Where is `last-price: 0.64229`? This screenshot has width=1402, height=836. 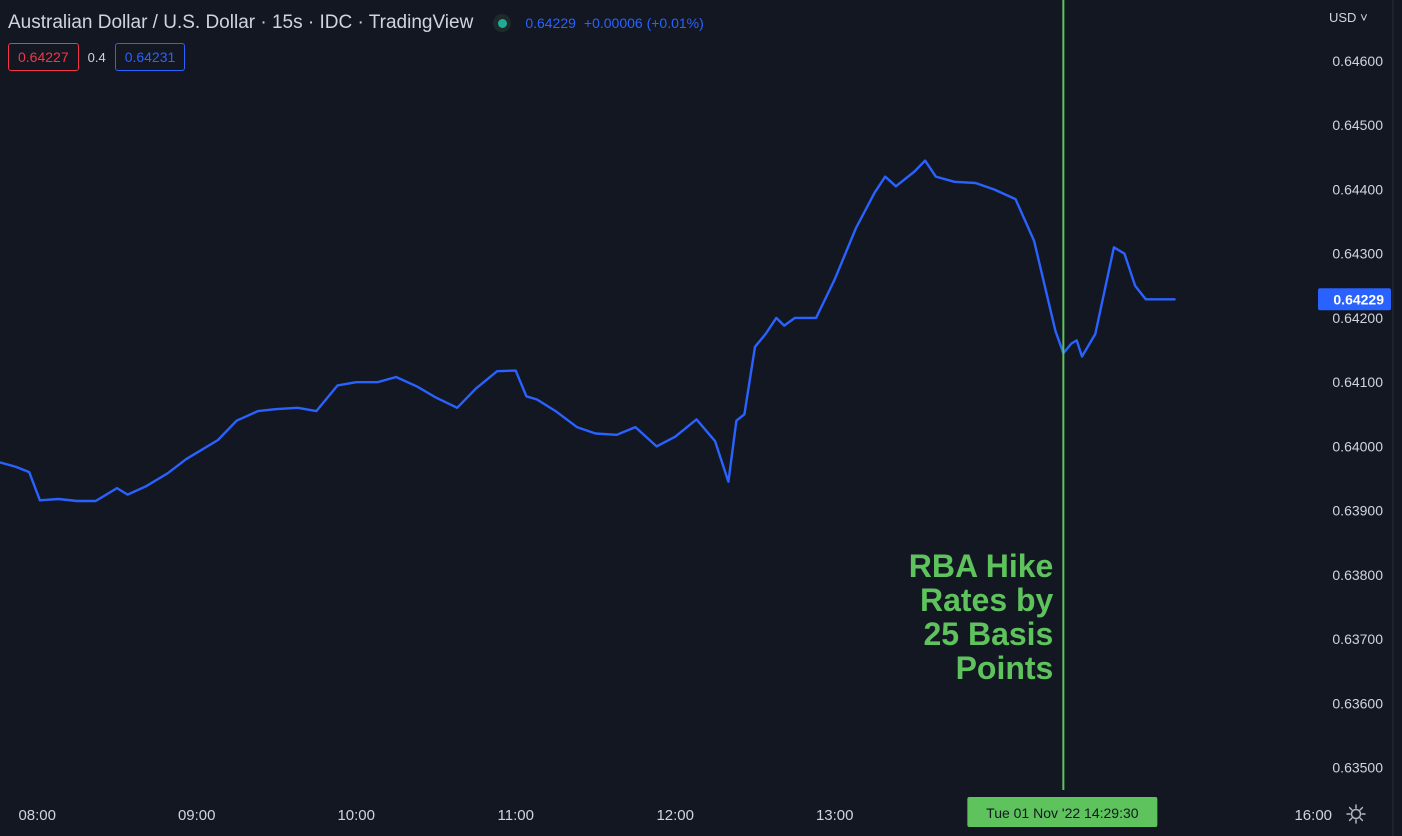
last-price: 0.64229 is located at coordinates (550, 23).